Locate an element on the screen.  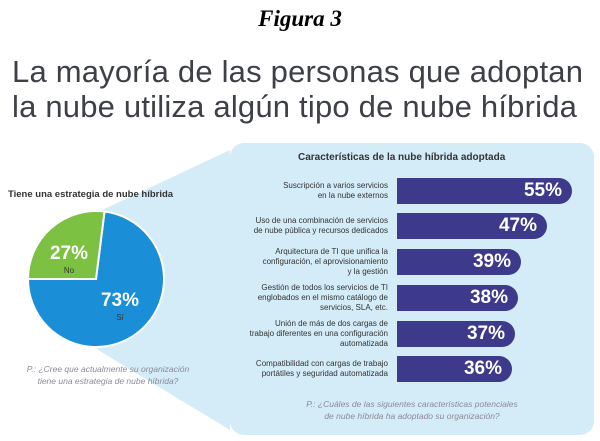
bar-category-line: automatizada is located at coordinates (363, 343).